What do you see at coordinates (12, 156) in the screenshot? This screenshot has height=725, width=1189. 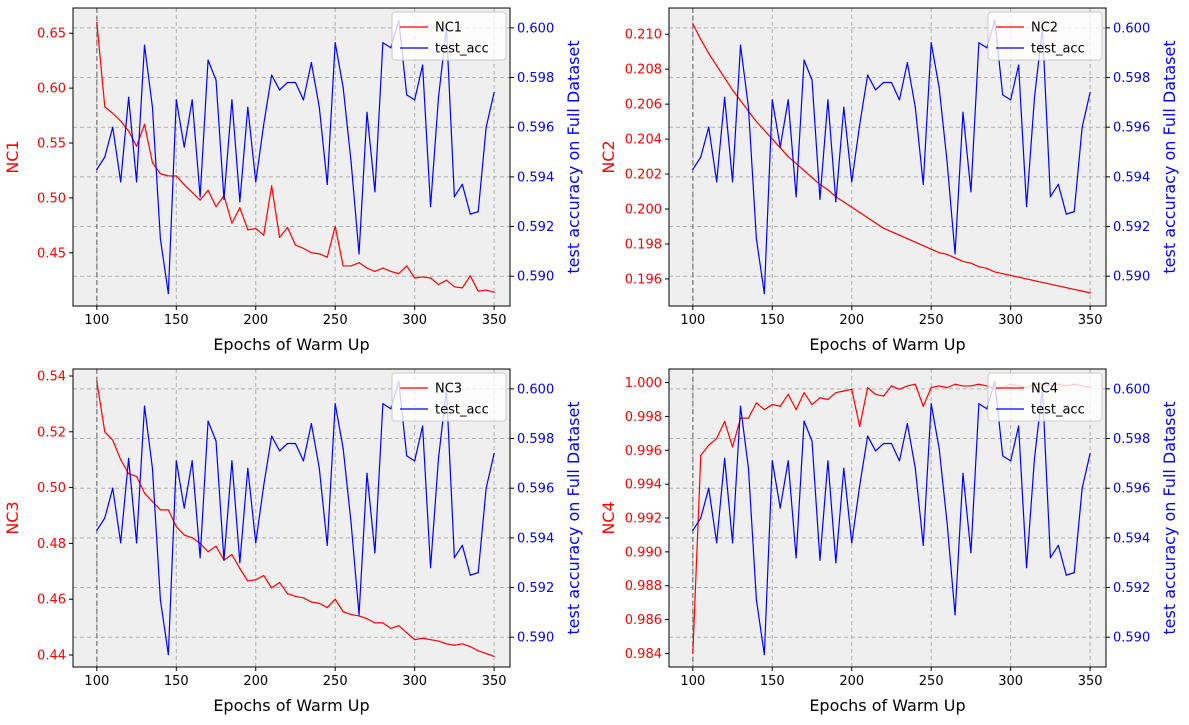 I see `y-axis-label: NC1` at bounding box center [12, 156].